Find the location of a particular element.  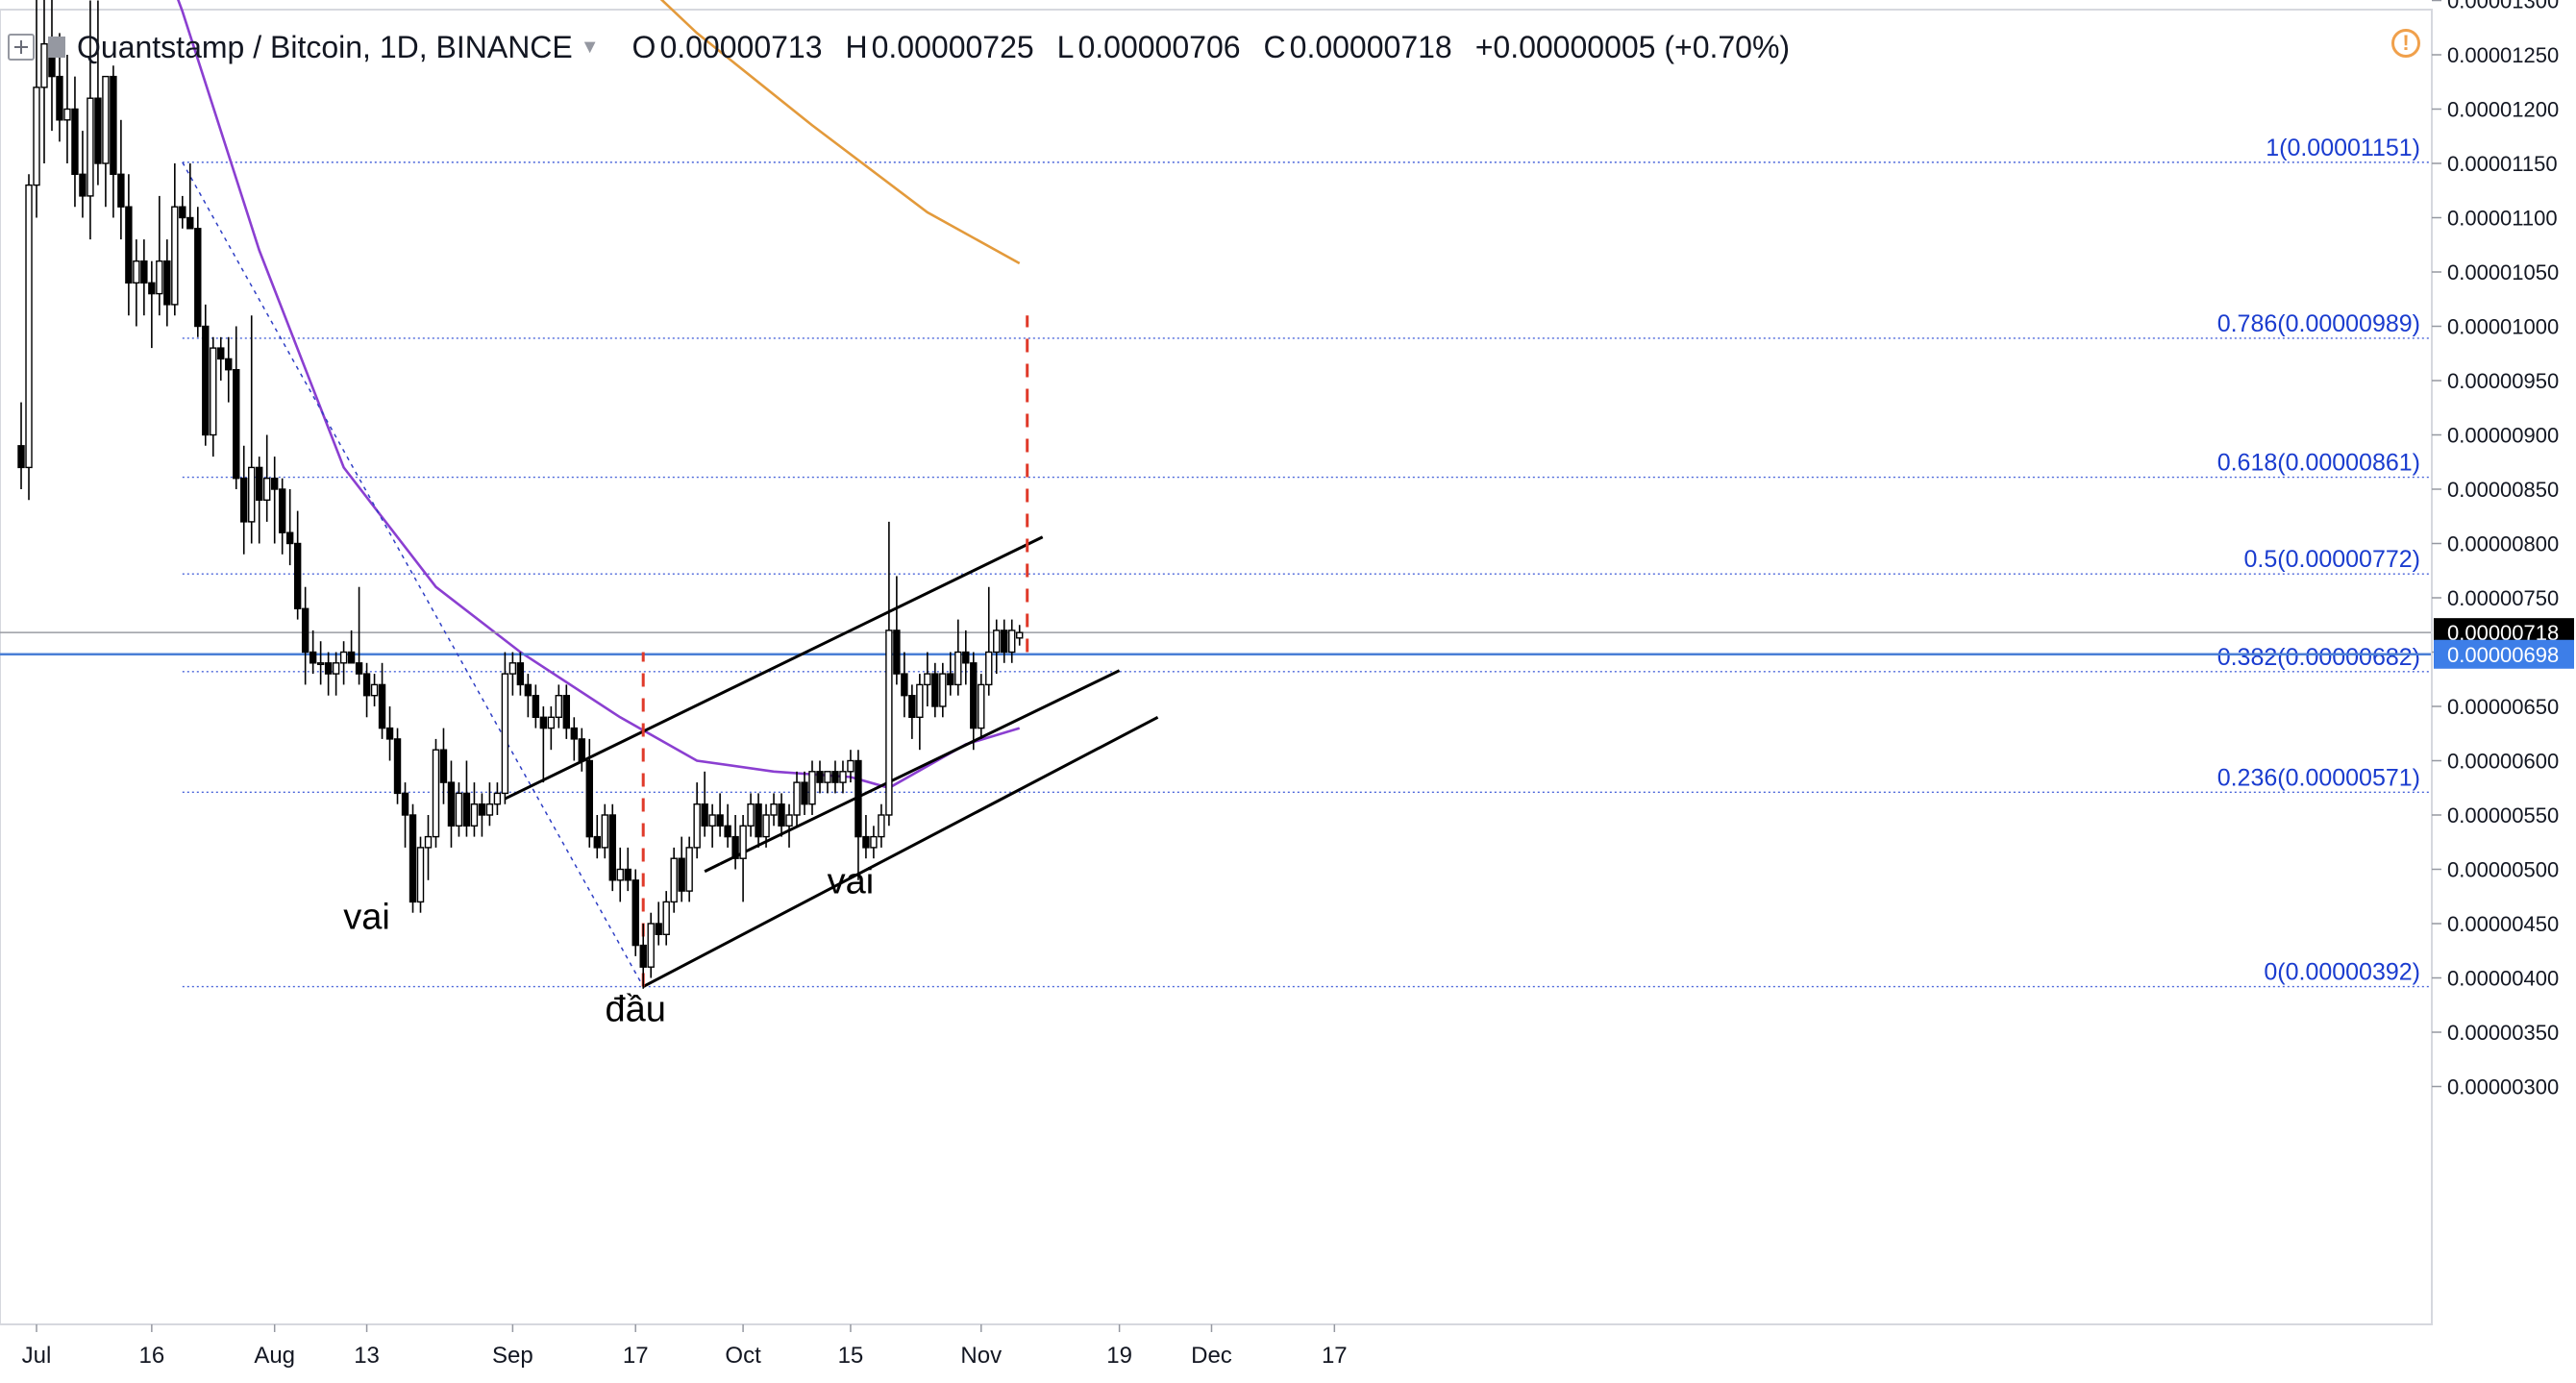

time-tick-label: Dec is located at coordinates (1212, 1356).